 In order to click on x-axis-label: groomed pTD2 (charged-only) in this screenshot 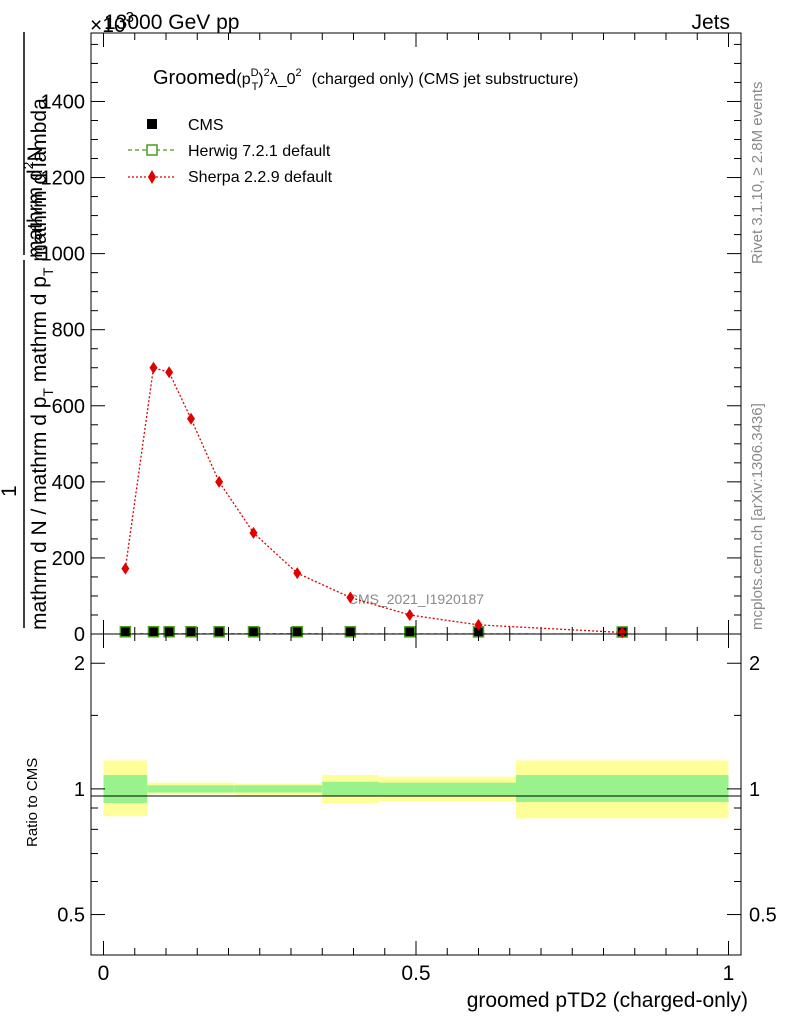, I will do `click(607, 1000)`.